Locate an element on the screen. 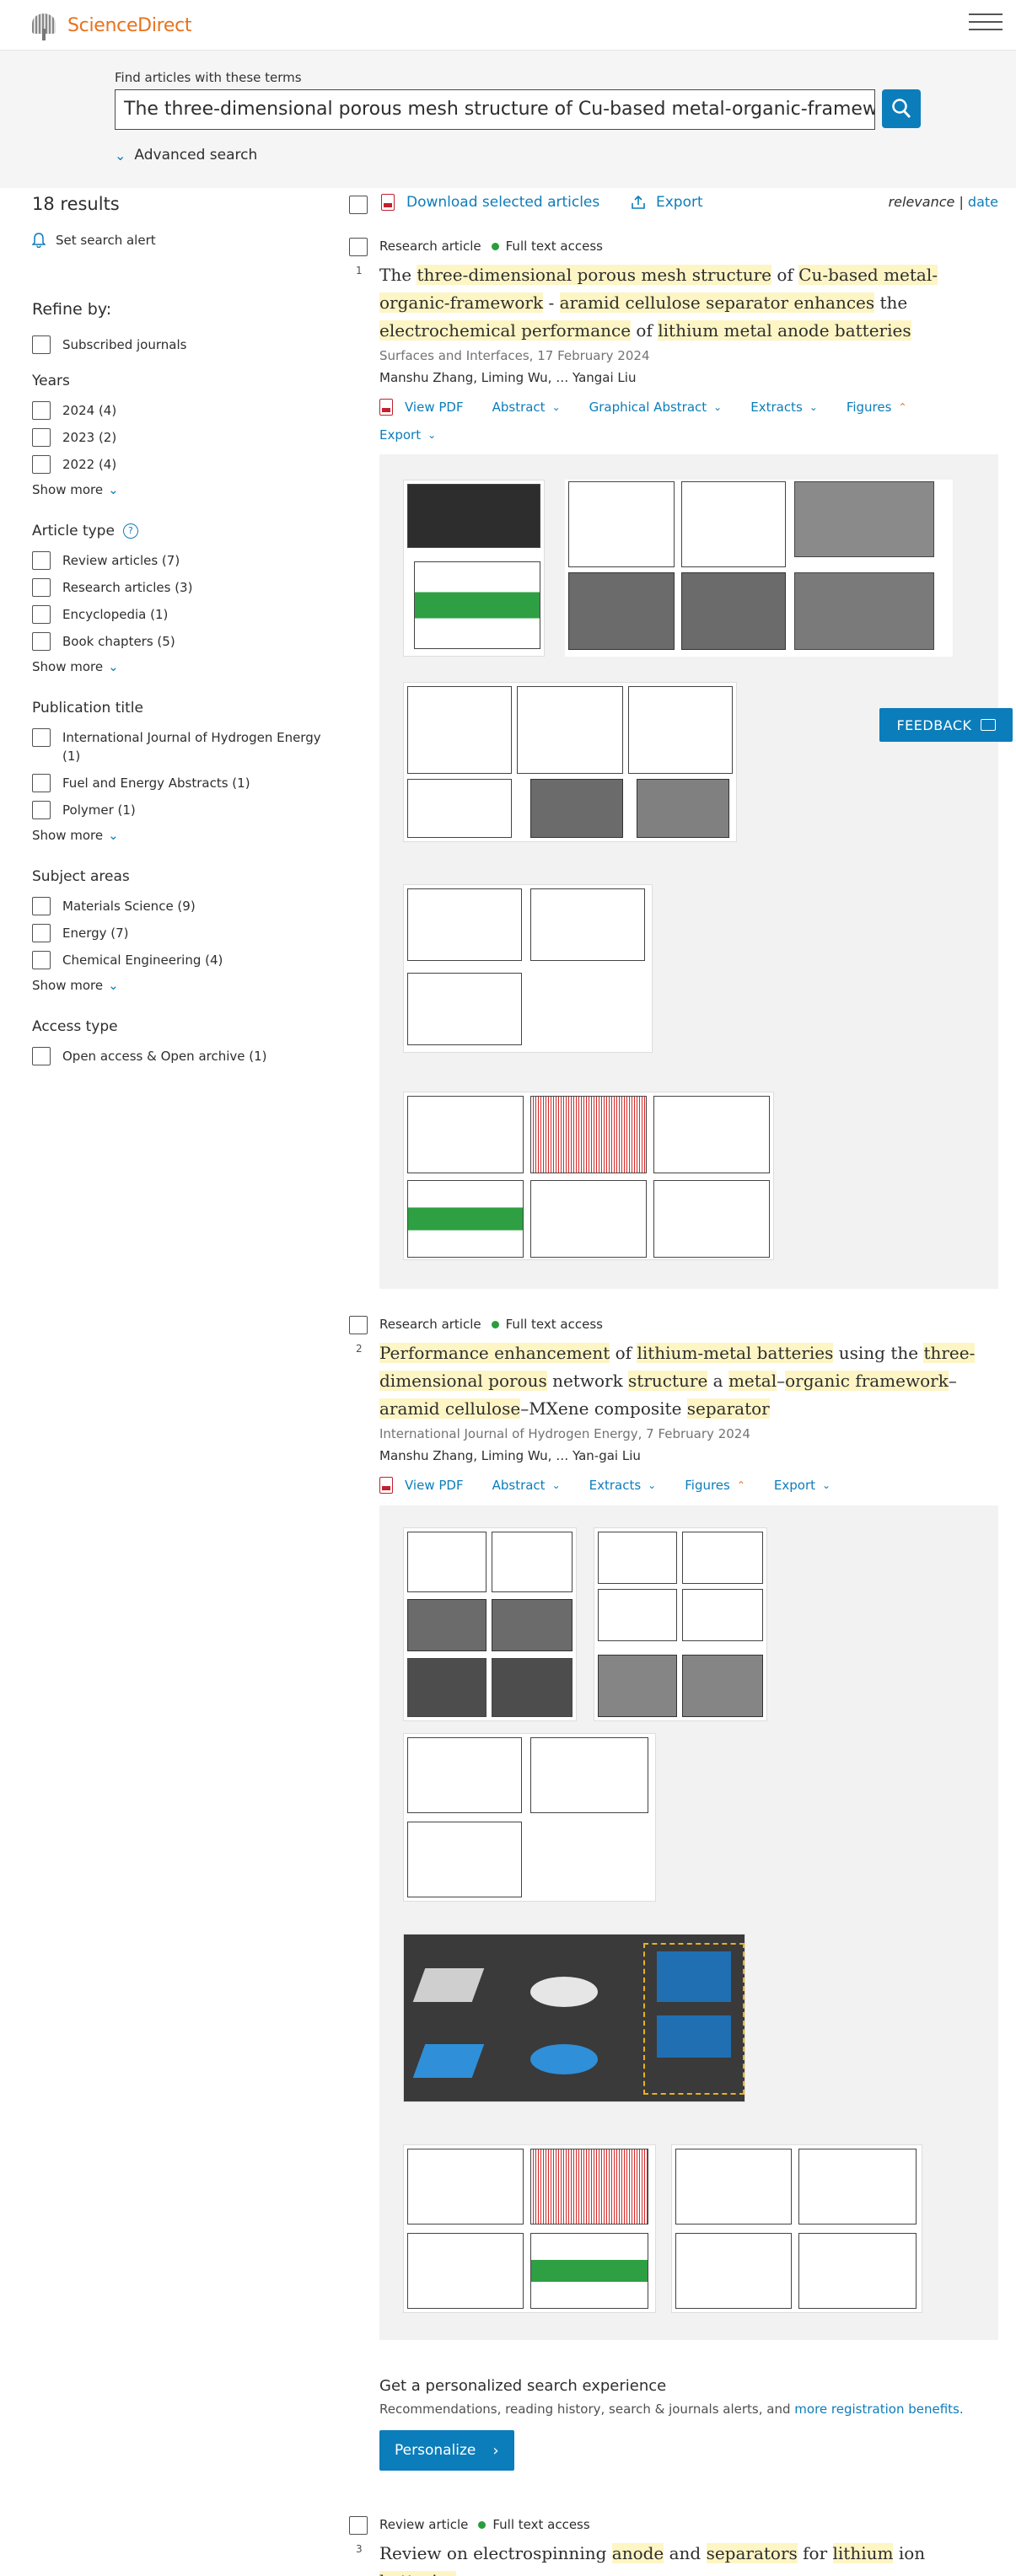 The image size is (1016, 2576). access-label: Full text access is located at coordinates (554, 1324).